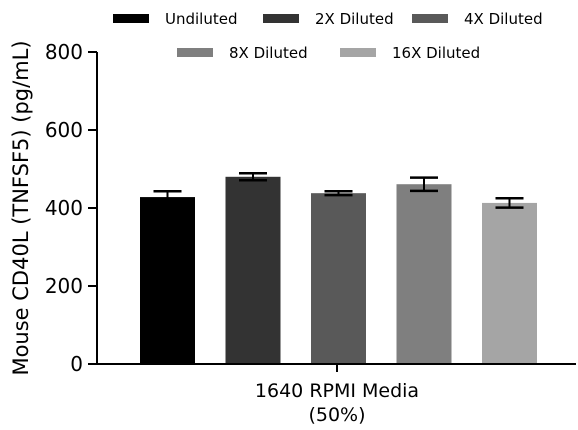  I want to click on y-tick-label: 400, so click(64, 208).